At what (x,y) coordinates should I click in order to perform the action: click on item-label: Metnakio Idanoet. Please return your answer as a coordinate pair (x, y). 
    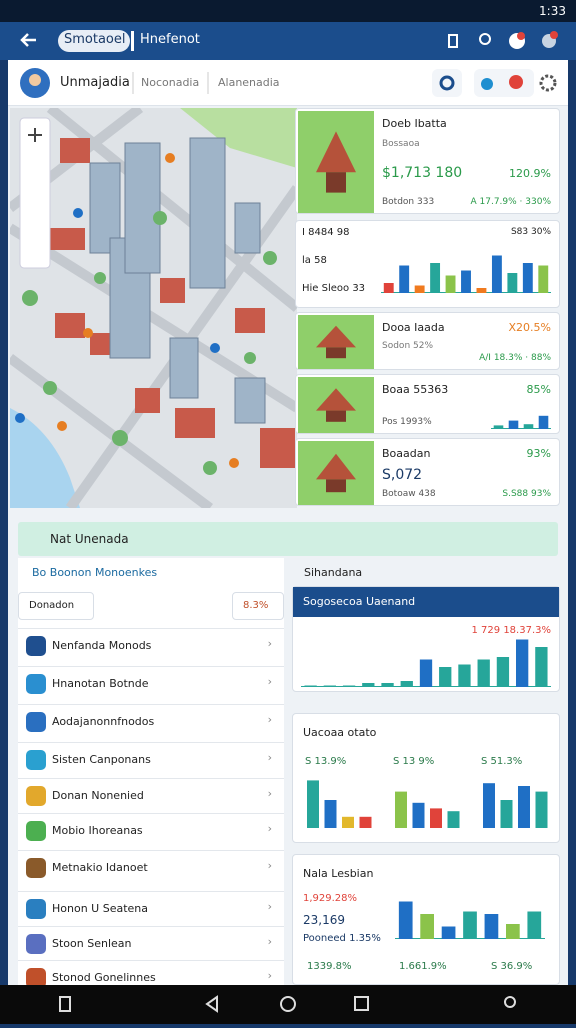
    Looking at the image, I should click on (100, 867).